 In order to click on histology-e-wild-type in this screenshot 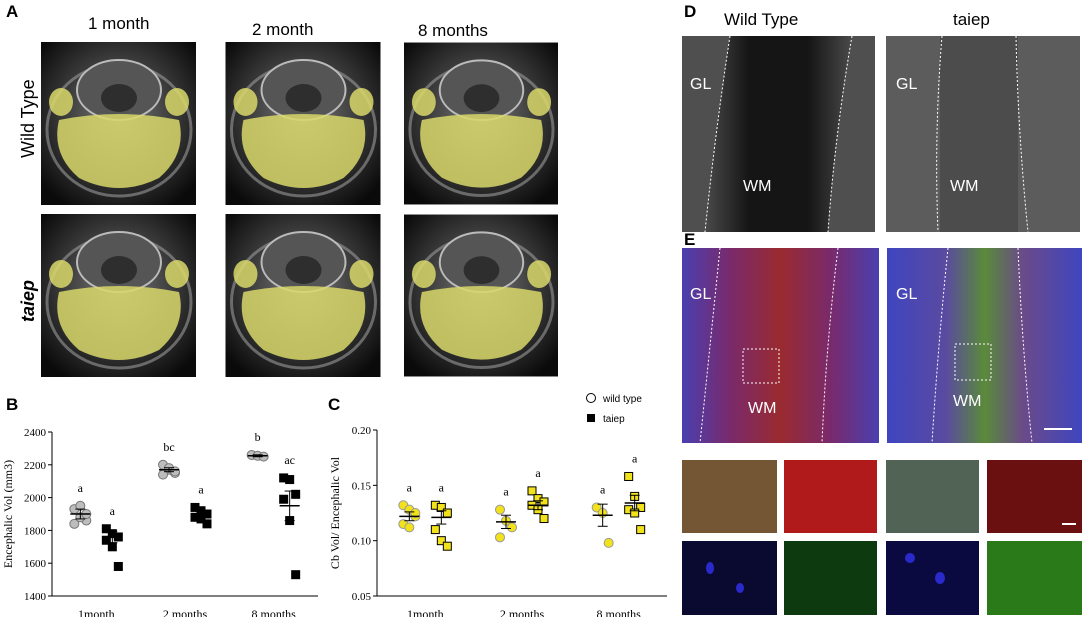, I will do `click(780, 345)`.